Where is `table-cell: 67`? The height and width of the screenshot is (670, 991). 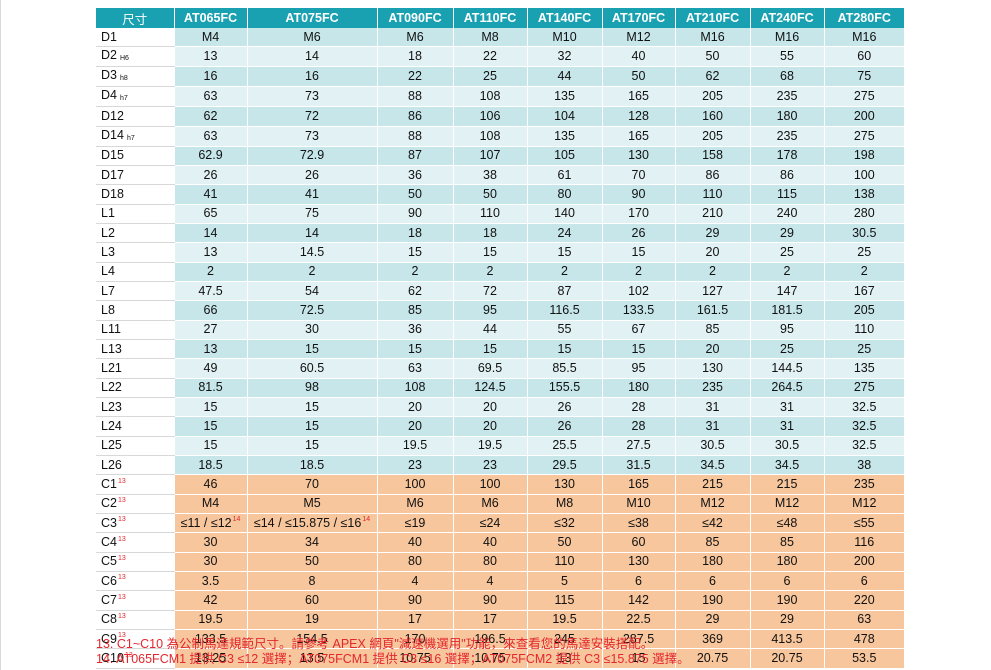
table-cell: 67 is located at coordinates (638, 330).